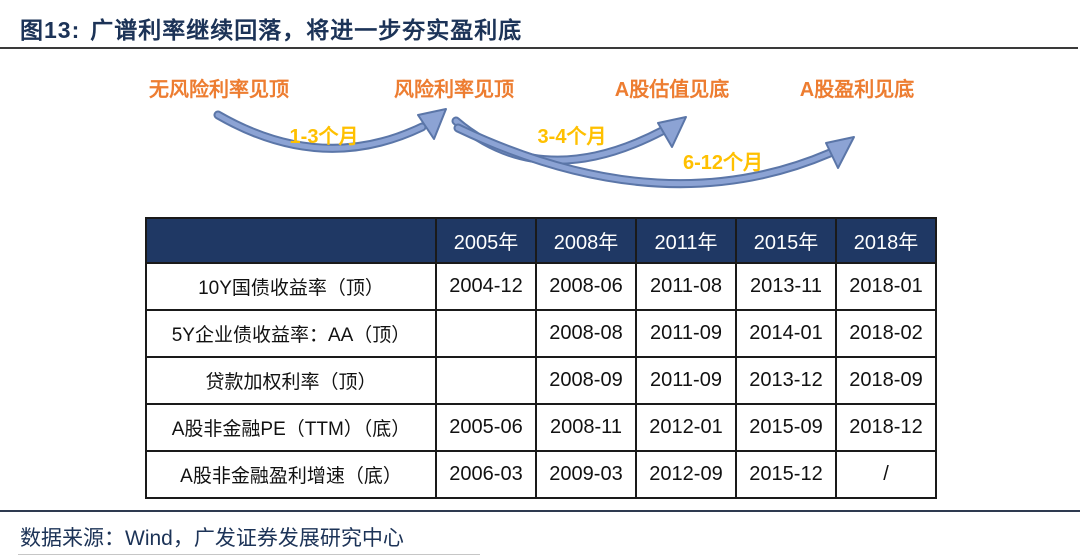  I want to click on table-cell: 2006-03, so click(486, 474).